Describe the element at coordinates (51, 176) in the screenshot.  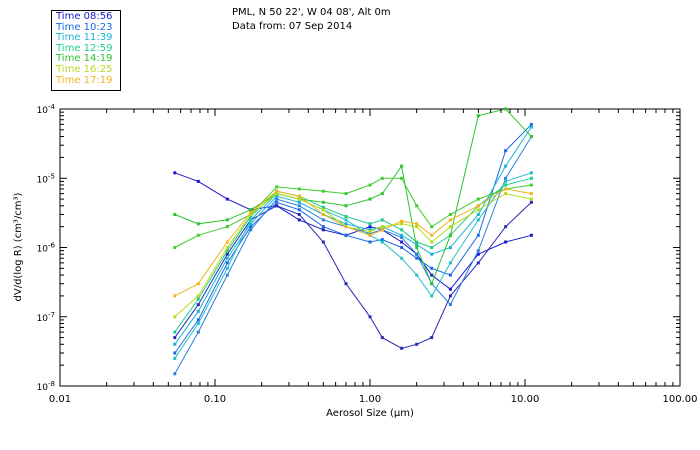
I see `y-tick-exponent: -5` at that location.